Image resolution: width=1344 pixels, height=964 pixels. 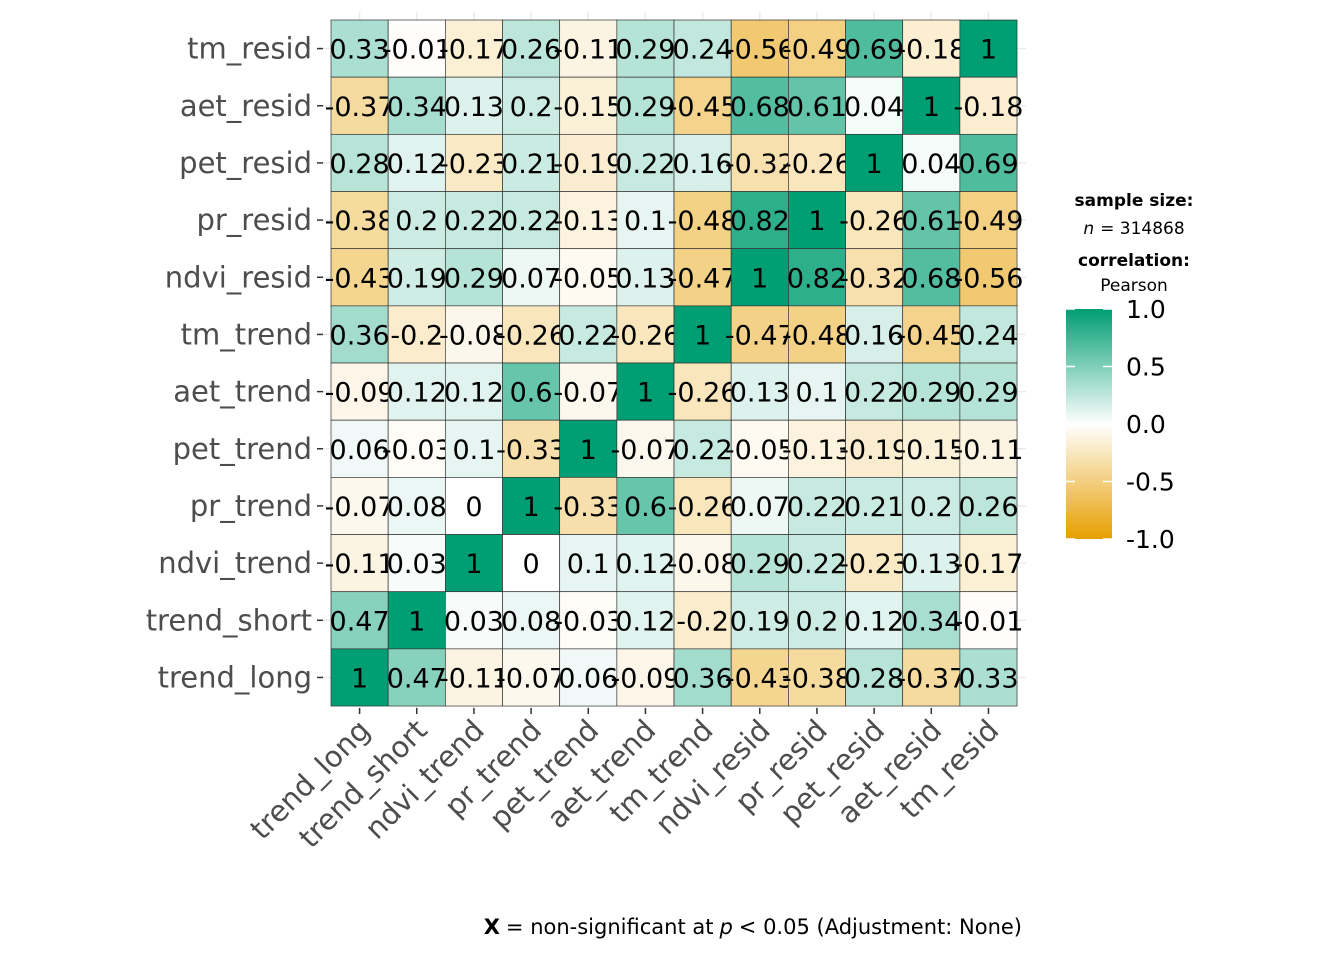 I want to click on cell-value-label: -0.17, so click(x=989, y=564).